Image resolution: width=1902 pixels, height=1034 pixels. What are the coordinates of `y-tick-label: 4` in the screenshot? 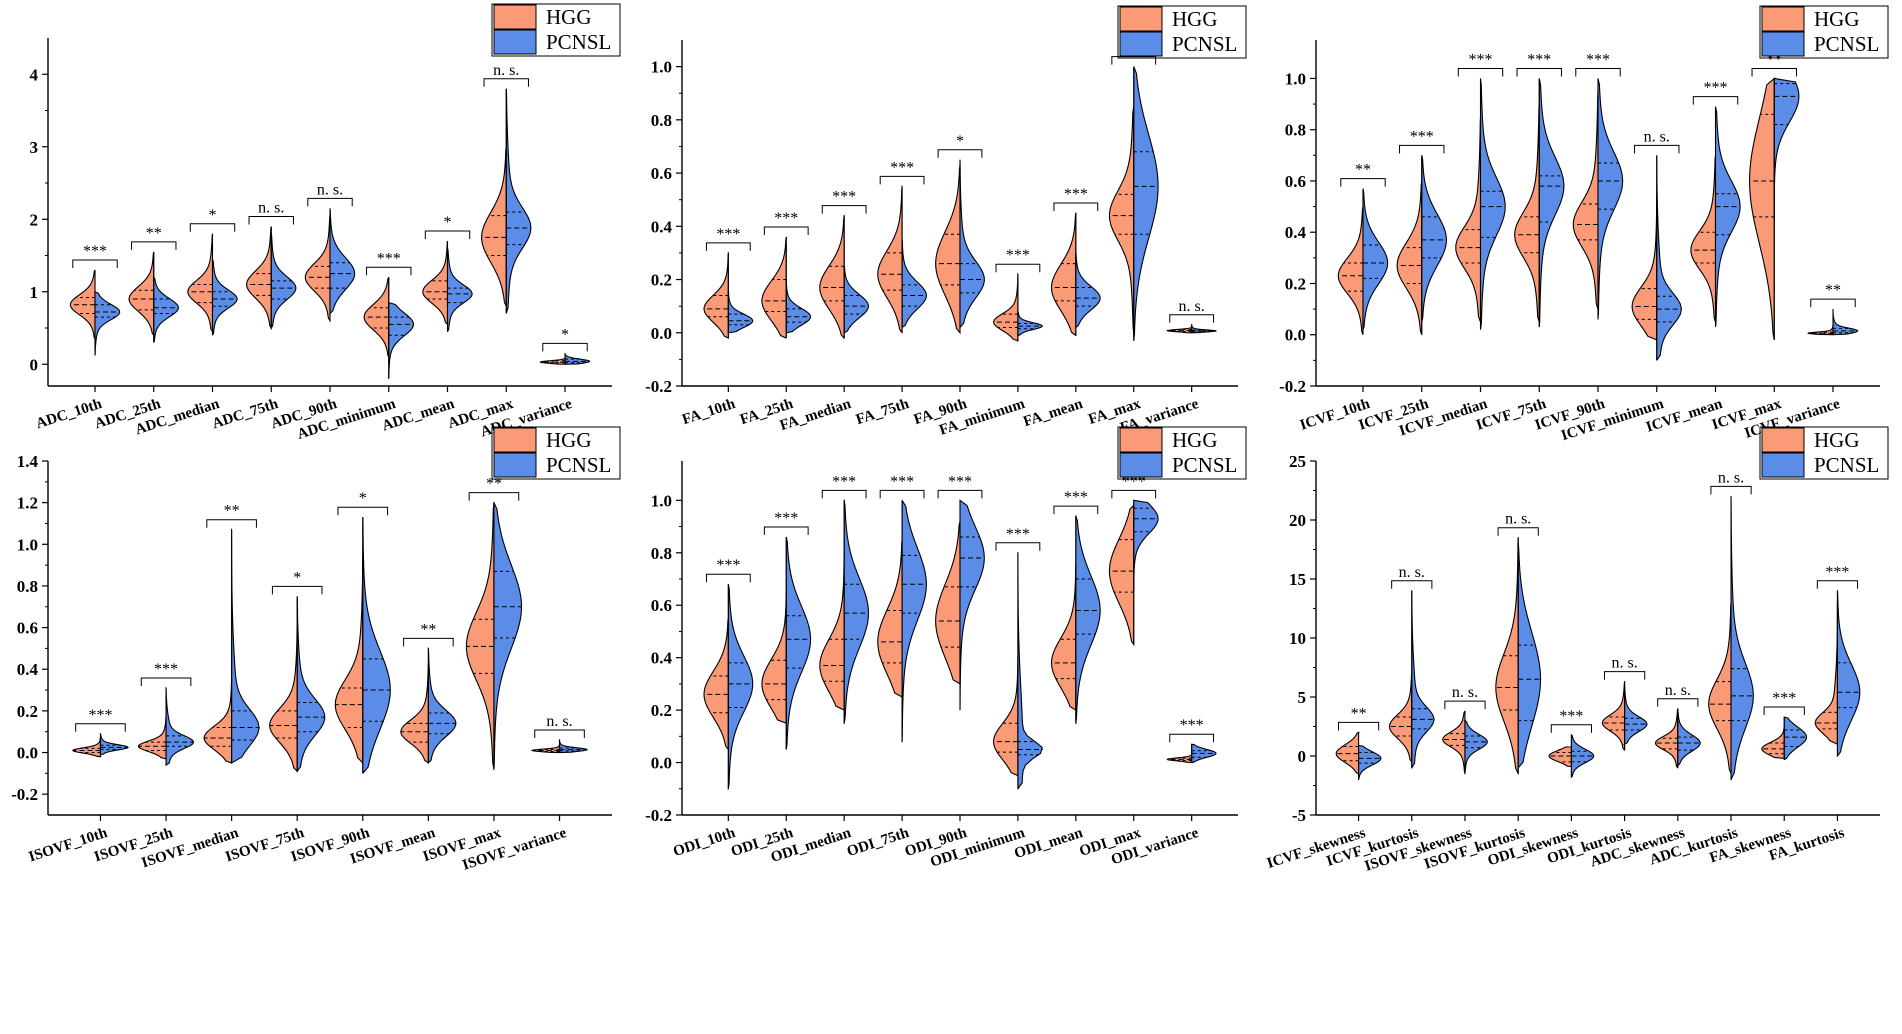 It's located at (34, 74).